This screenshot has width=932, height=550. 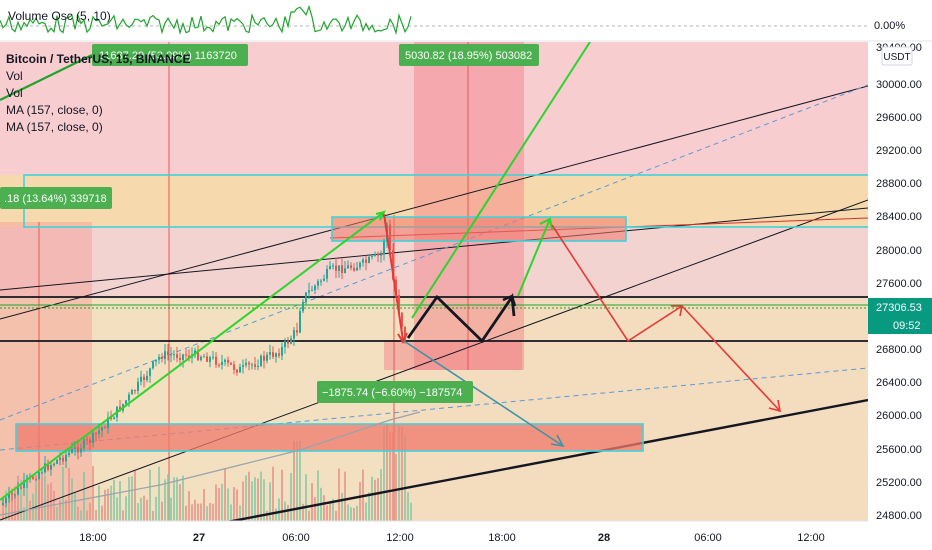 What do you see at coordinates (899, 383) in the screenshot?
I see `price-tick-label: 26400.00` at bounding box center [899, 383].